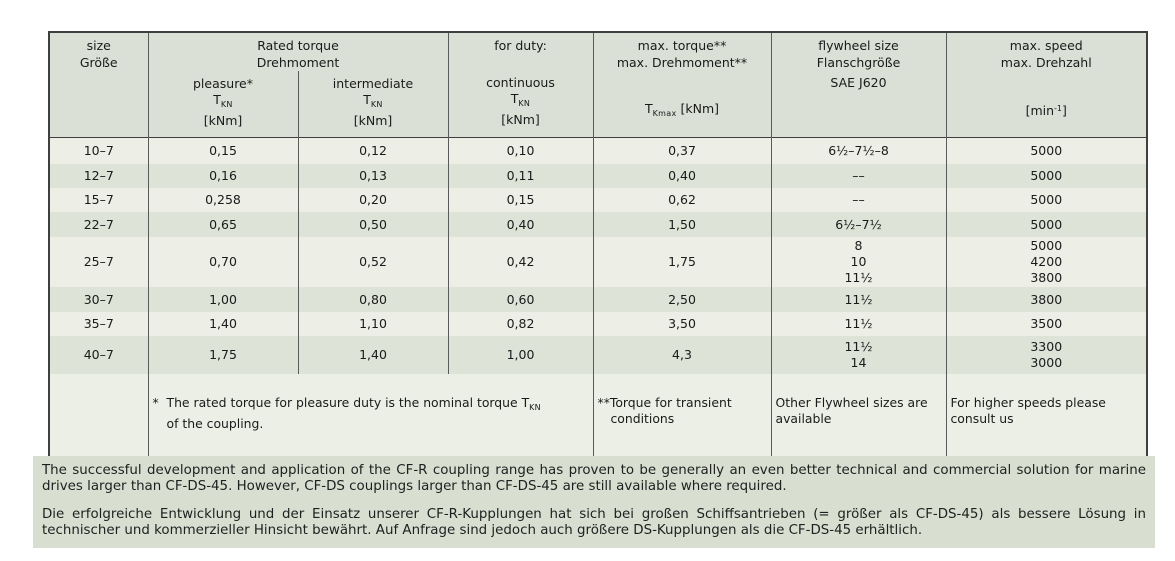 This screenshot has width=1175, height=561. I want to click on header-rated-stack: Rated torque Drehmoment, so click(298, 52).